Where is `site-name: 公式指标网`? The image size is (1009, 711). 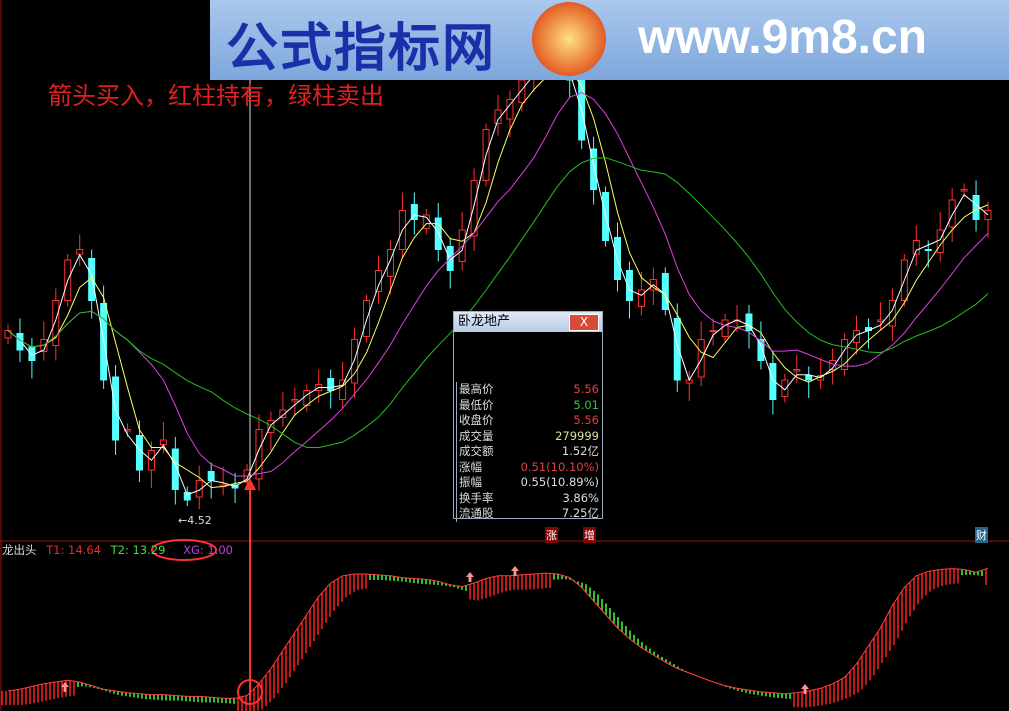 site-name: 公式指标网 is located at coordinates (361, 49).